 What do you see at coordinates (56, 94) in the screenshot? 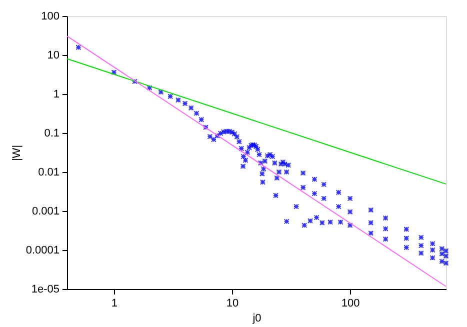
I see `y-tick-label: 1` at bounding box center [56, 94].